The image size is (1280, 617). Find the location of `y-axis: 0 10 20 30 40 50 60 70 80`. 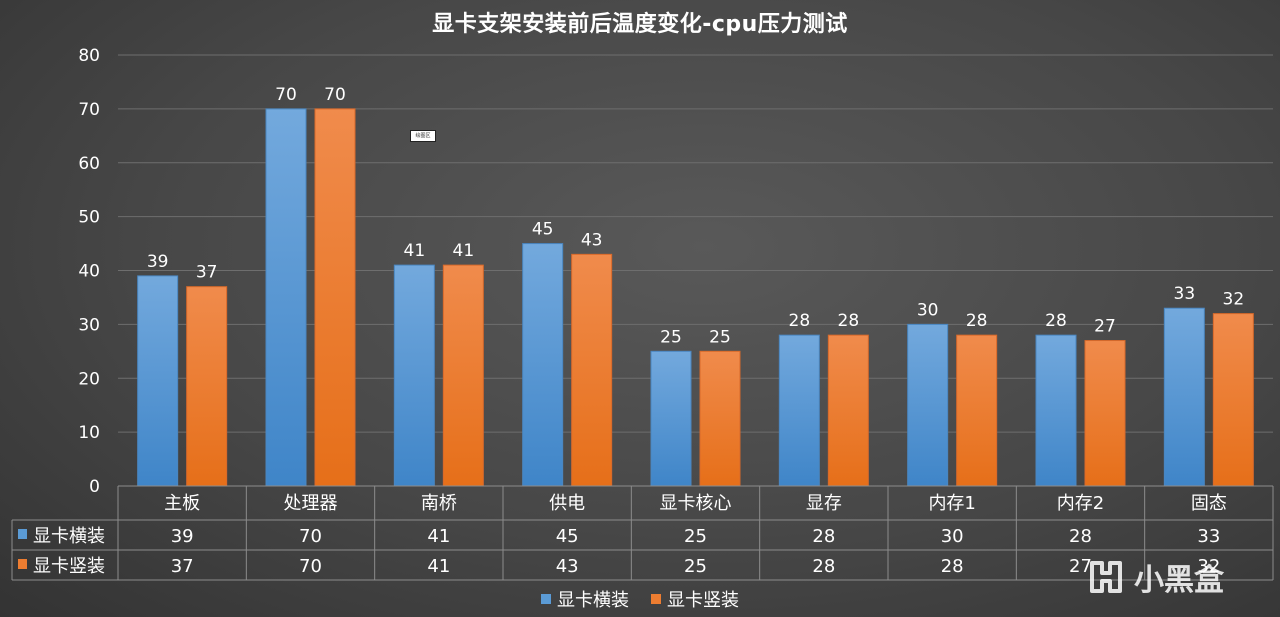

y-axis: 0 10 20 30 40 50 60 70 80 is located at coordinates (89, 271).